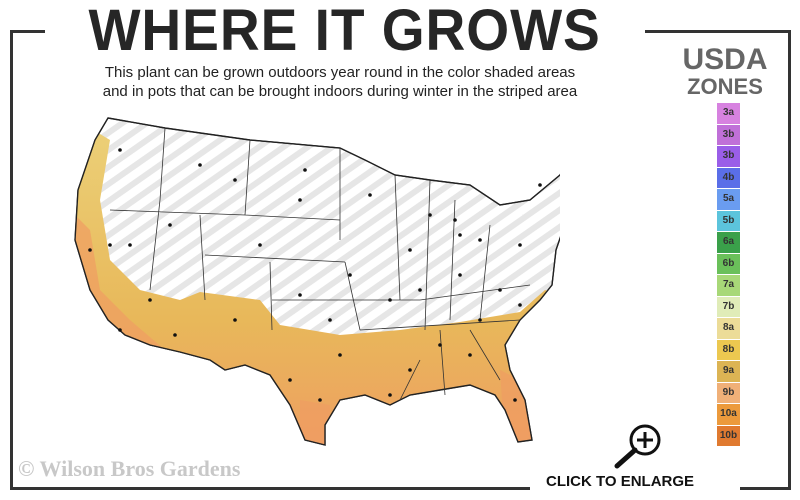 This screenshot has height=500, width=800. I want to click on title-text: WHERE IT GROWS, so click(345, 31).